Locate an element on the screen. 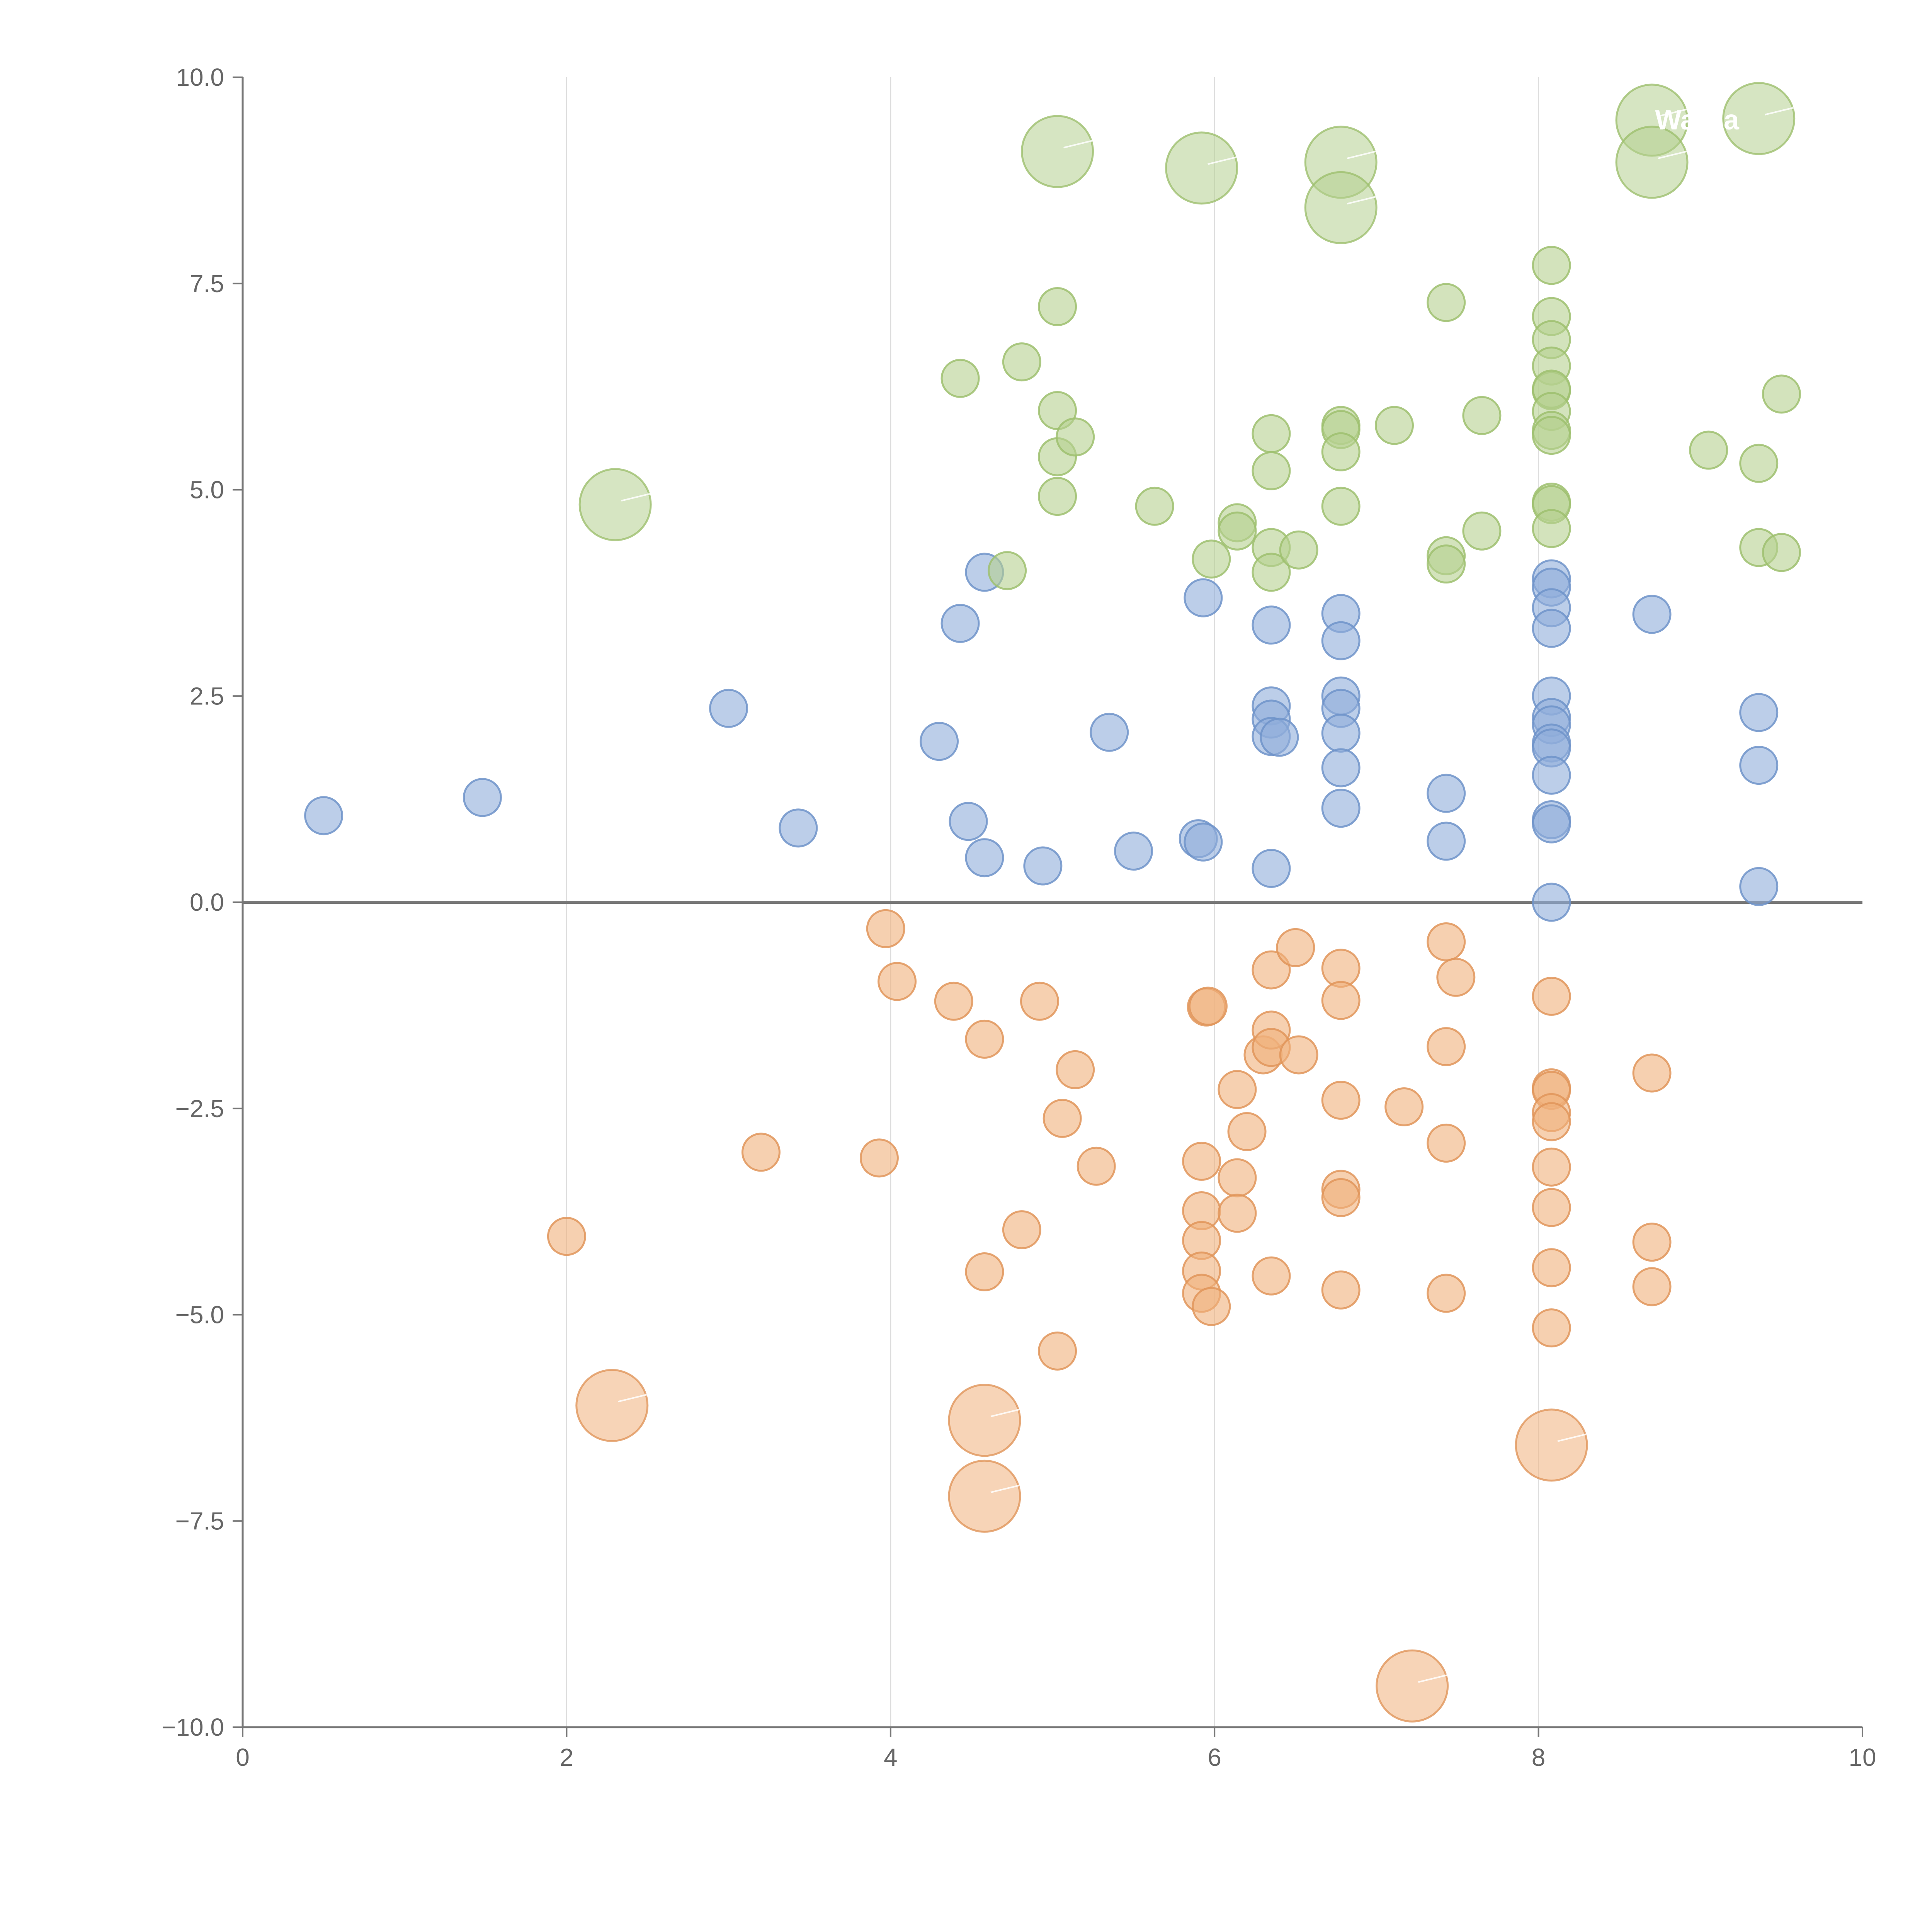 This screenshot has height=1932, width=1932. y-tick-label: −7.5 is located at coordinates (200, 1521).